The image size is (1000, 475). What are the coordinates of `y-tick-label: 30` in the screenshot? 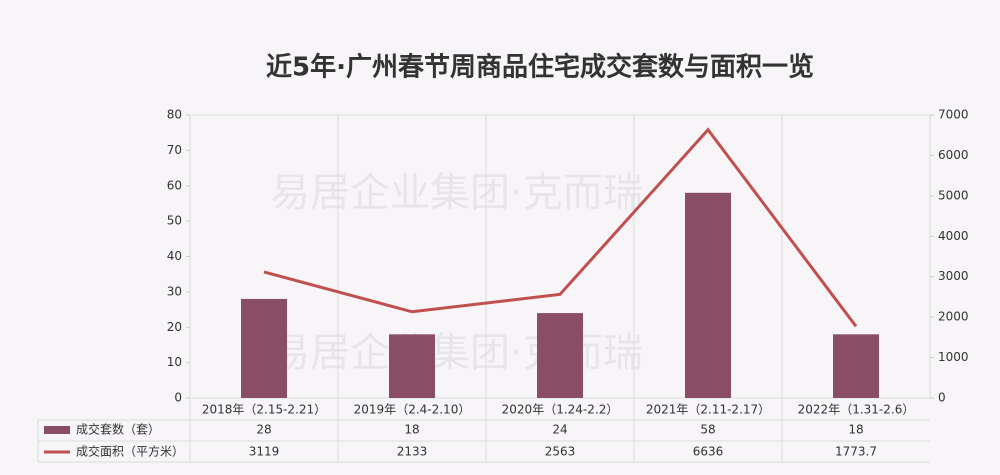 It's located at (174, 291).